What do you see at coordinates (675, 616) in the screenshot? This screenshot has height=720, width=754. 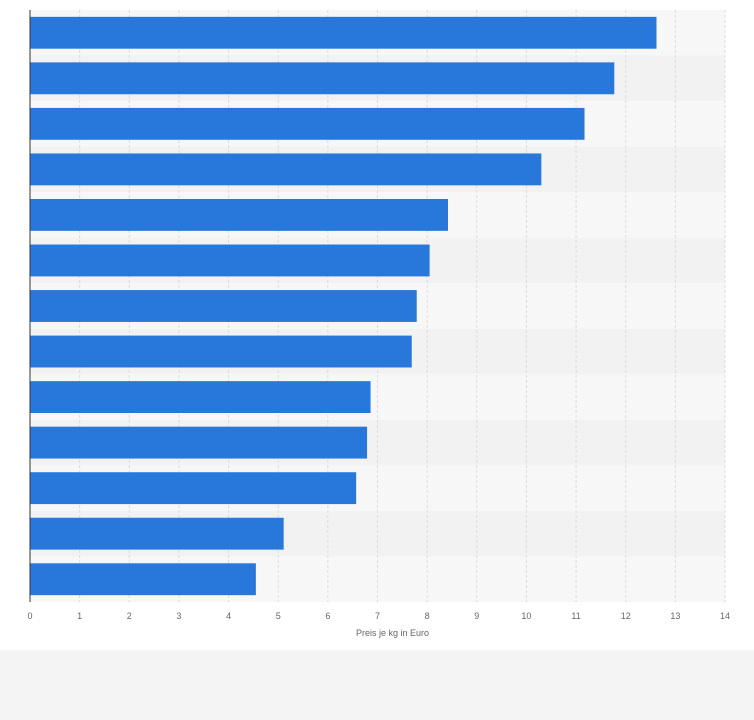 I see `x-tick-label: 13` at bounding box center [675, 616].